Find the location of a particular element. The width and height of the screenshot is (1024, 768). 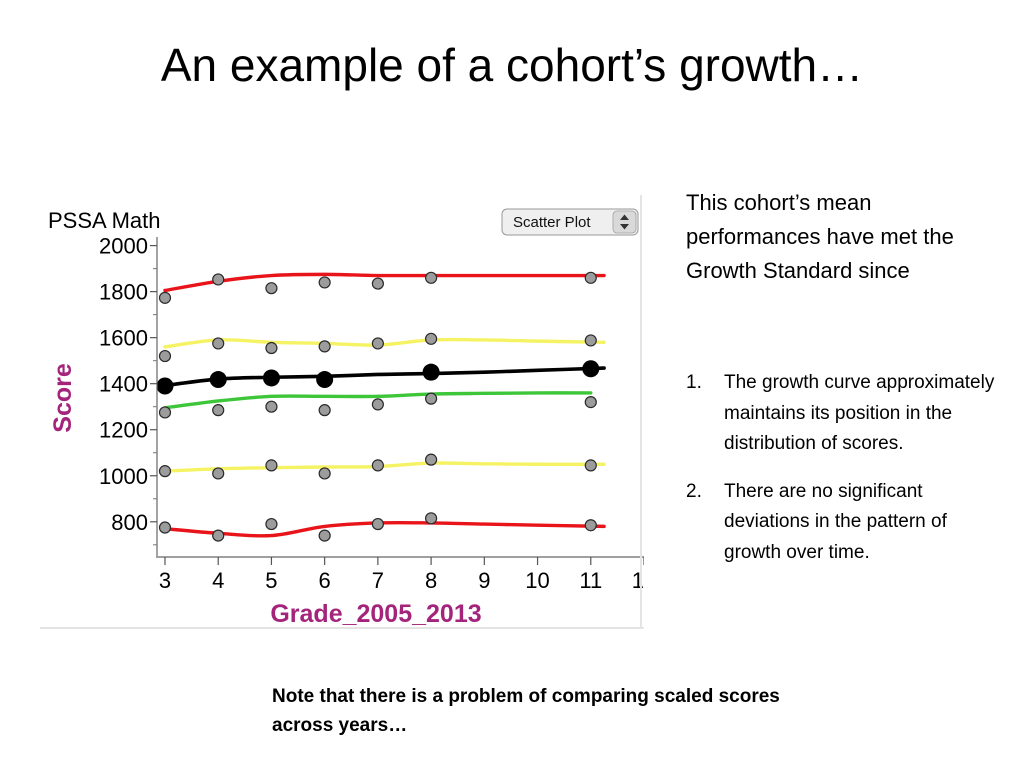

curves-layer is located at coordinates (384, 405).